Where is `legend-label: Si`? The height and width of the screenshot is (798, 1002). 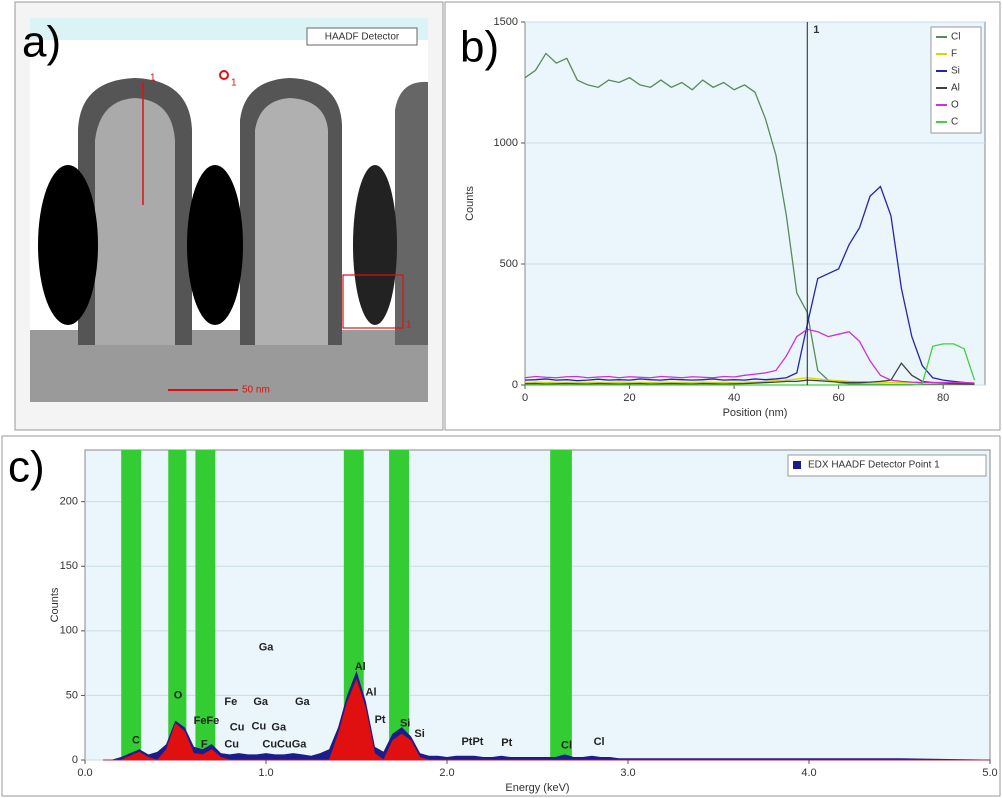 legend-label: Si is located at coordinates (955, 71).